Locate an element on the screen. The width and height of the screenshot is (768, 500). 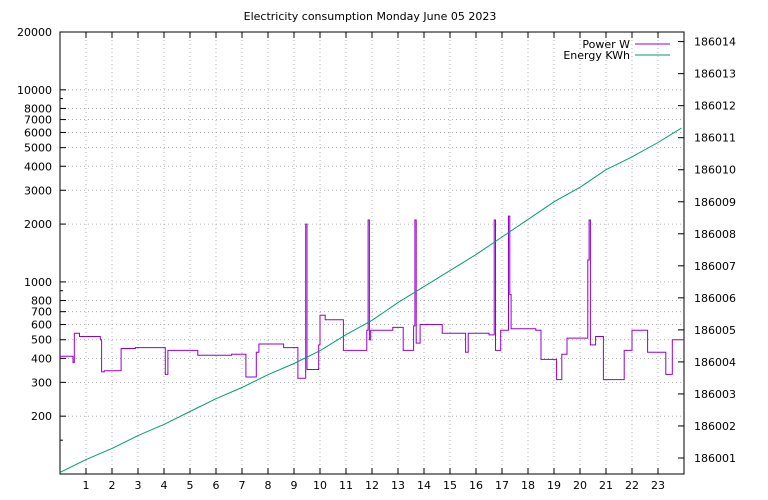
x-tick-label: 23 is located at coordinates (658, 485).